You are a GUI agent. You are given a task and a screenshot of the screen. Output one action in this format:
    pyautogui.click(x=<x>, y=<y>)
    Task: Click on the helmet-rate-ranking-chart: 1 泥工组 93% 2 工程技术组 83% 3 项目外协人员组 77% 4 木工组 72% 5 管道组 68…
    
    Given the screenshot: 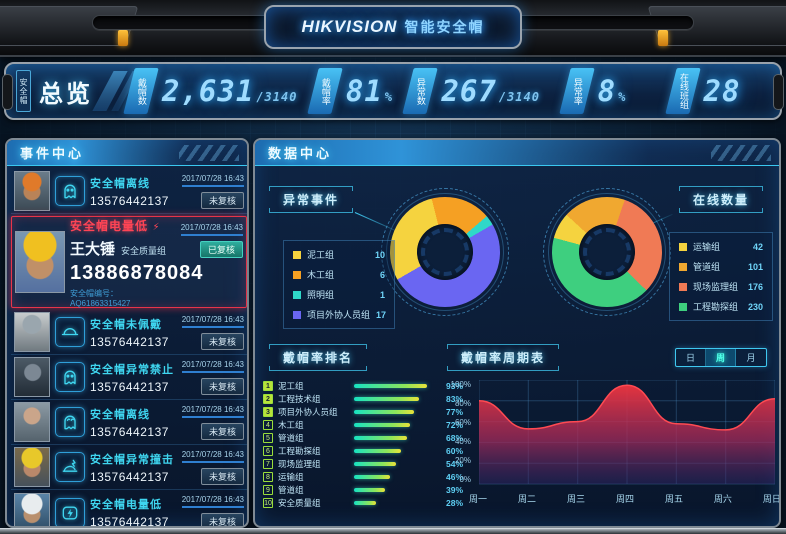 What is the action you would take?
    pyautogui.click(x=363, y=444)
    